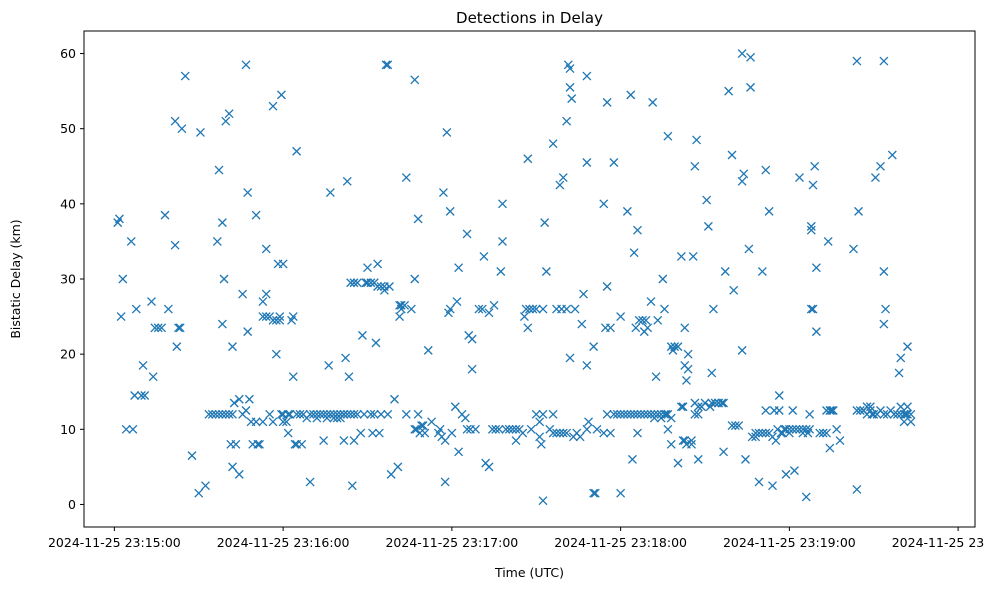  I want to click on y-tick-label: 10, so click(68, 429).